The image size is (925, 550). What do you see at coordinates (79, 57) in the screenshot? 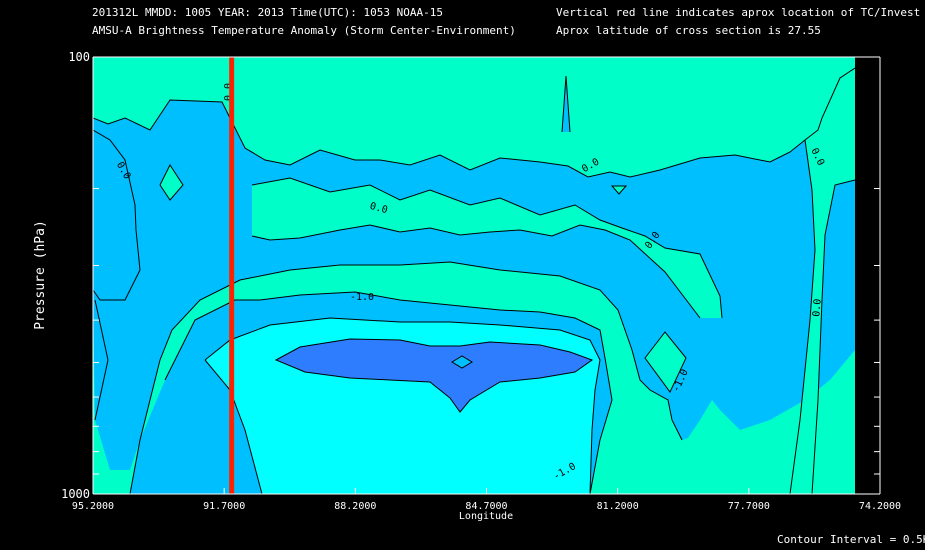
I see `y-tick-label: 100` at bounding box center [79, 57].